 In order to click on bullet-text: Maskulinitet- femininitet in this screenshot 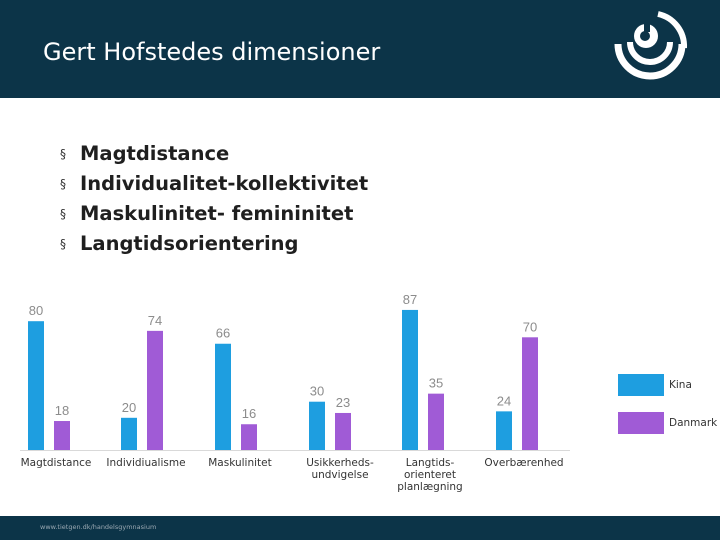, I will do `click(217, 213)`.